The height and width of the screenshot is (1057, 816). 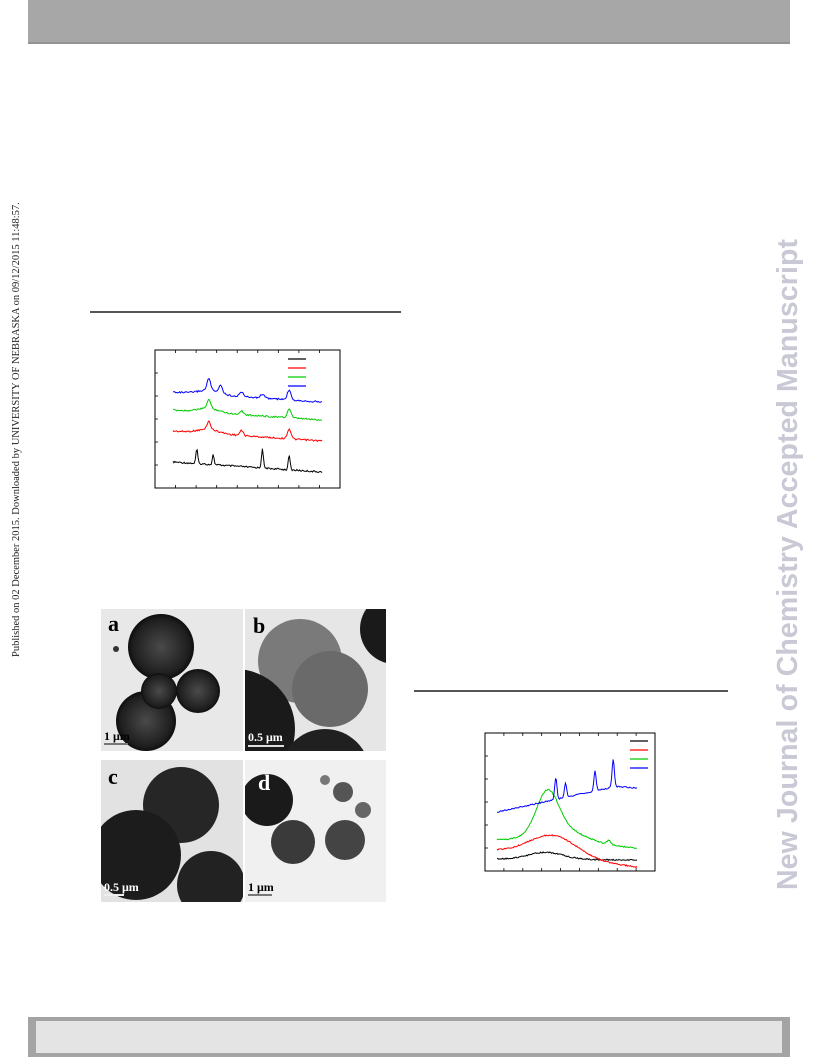 I want to click on panel-letter-b: b, so click(x=259, y=625).